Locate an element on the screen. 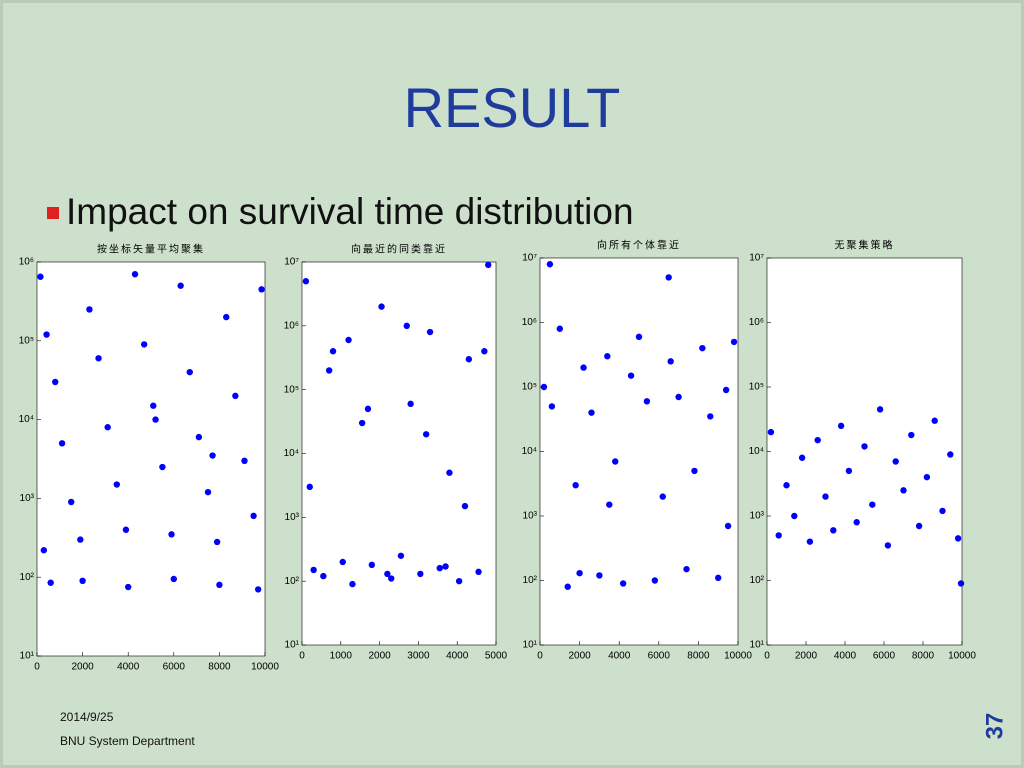  x-tick-label: 6000 is located at coordinates (884, 656).